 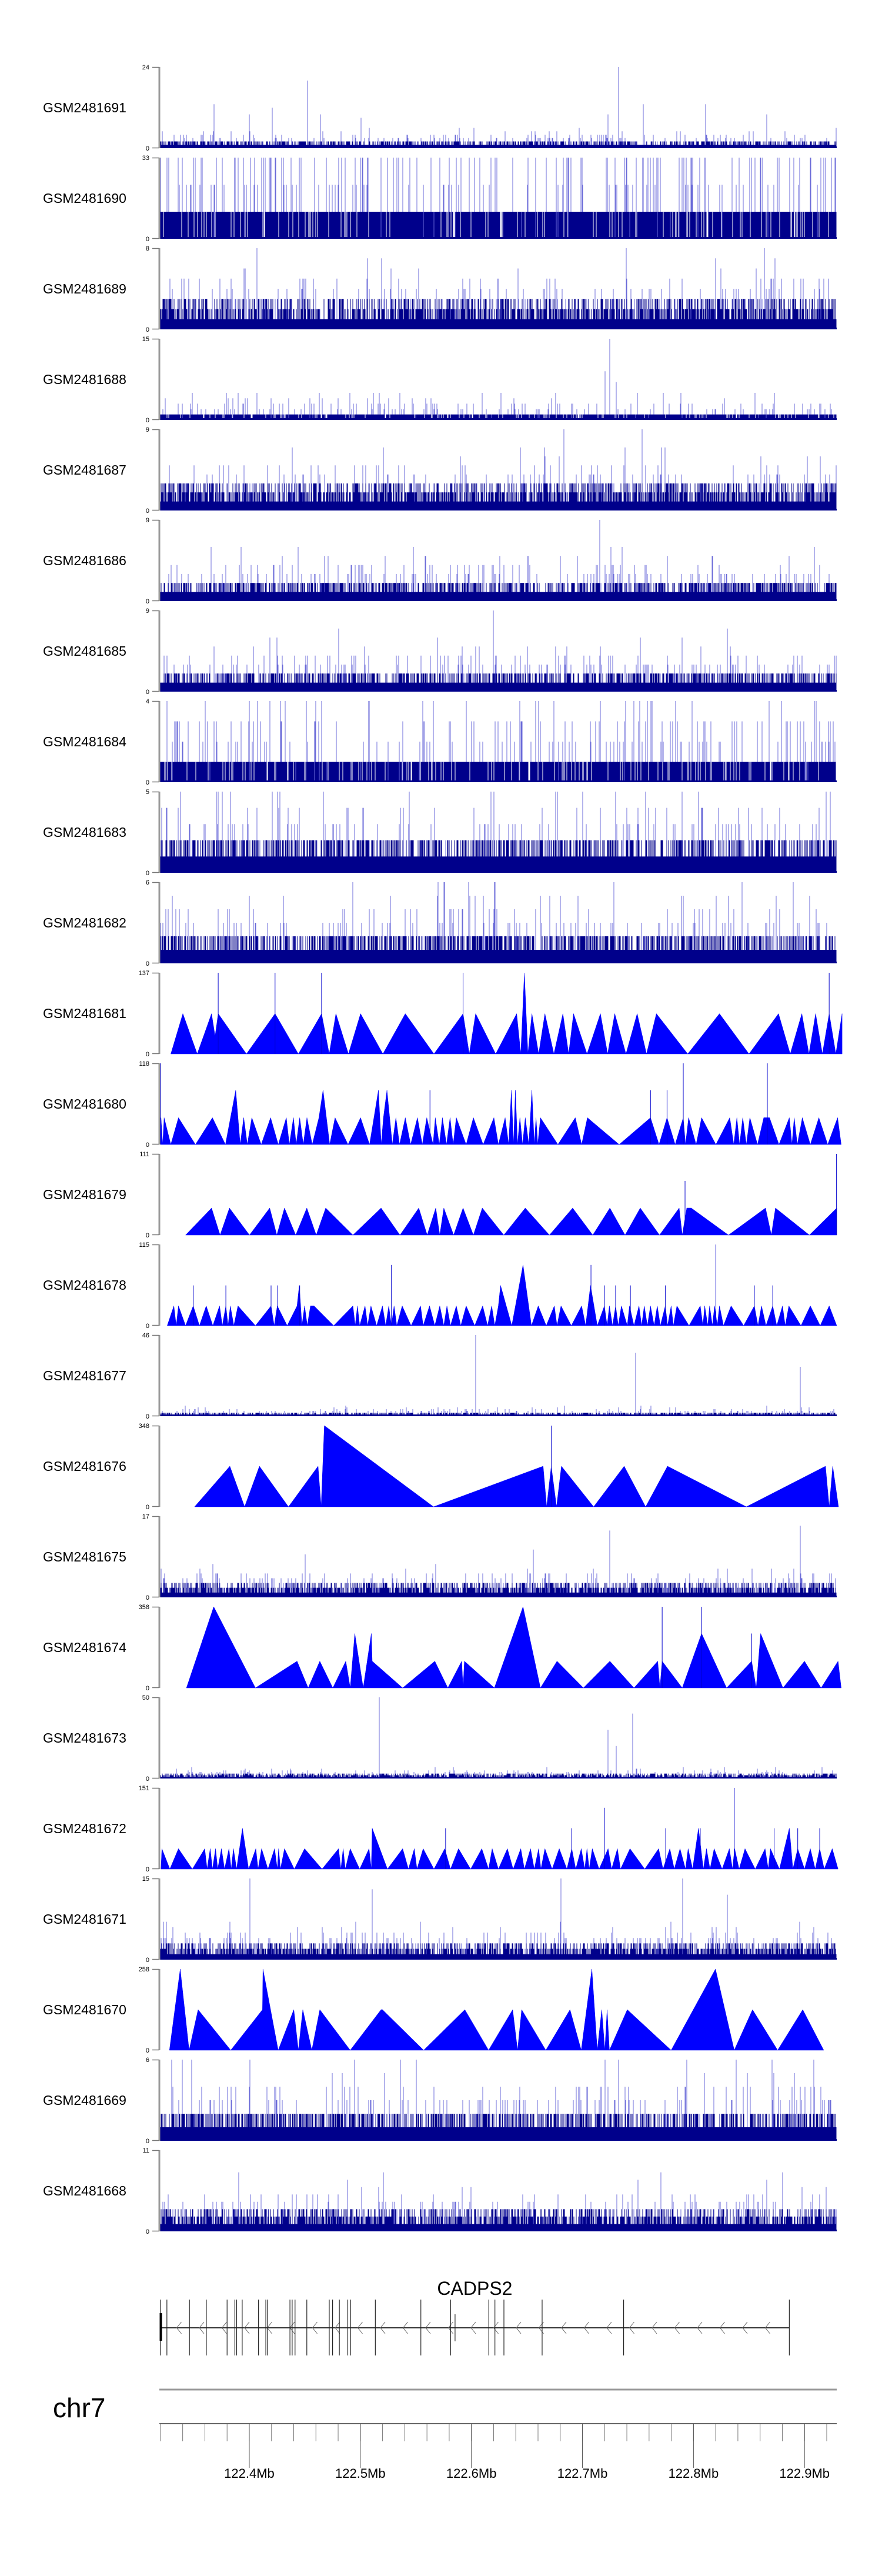 I want to click on track: GSM2481684 4 0, so click(x=440, y=742).